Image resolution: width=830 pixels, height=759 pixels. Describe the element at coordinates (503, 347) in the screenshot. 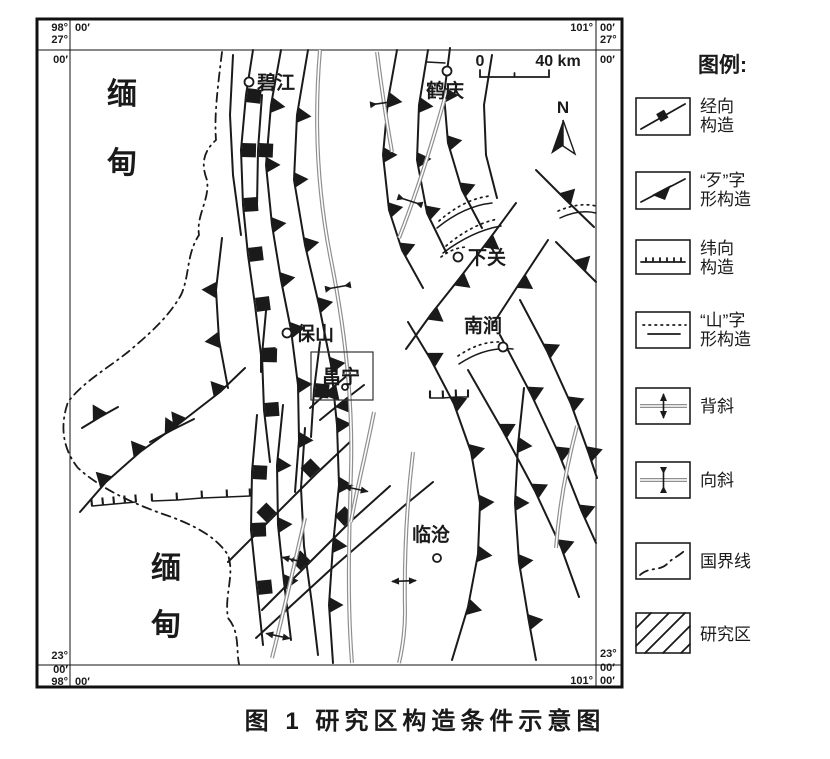

I see `city-dot-nanjian` at that location.